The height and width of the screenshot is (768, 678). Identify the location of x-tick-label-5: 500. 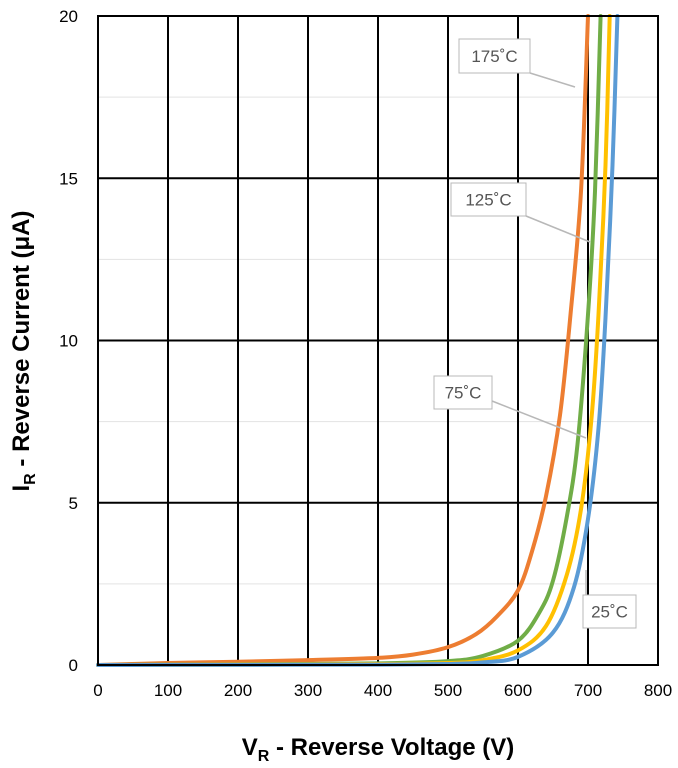
(448, 690).